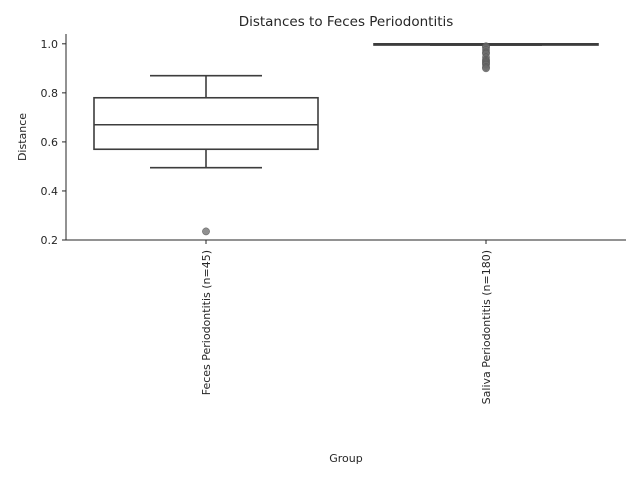 The image size is (640, 480). I want to click on y-axis-ticks: 0.2 0.4 0.6 0.8 1.0, so click(53, 142).